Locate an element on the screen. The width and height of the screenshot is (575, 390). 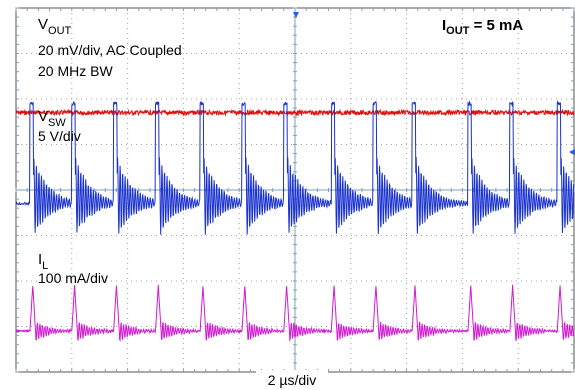
vout-trace is located at coordinates (295, 112).